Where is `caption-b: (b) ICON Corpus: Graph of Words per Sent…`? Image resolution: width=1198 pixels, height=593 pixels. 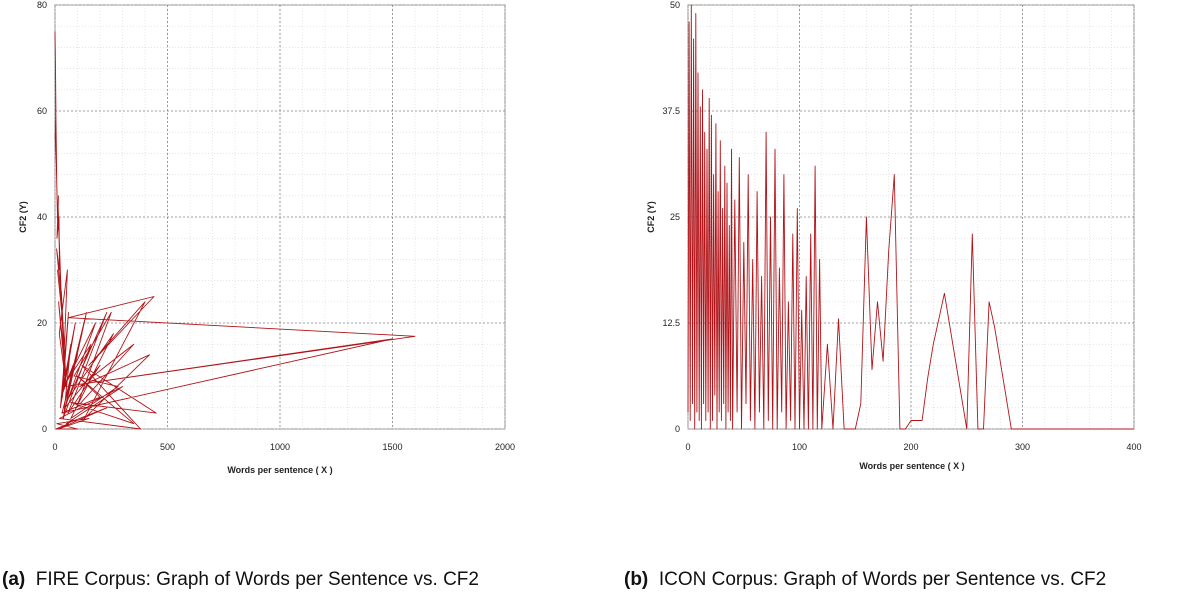 caption-b: (b) ICON Corpus: Graph of Words per Sent… is located at coordinates (865, 580).